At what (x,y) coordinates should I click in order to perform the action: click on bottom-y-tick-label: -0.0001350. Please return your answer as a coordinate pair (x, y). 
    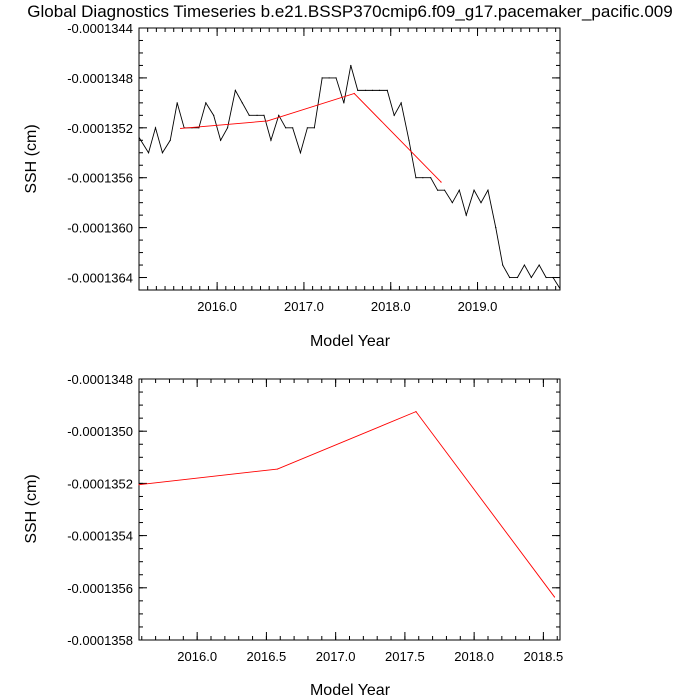
    Looking at the image, I should click on (100, 431).